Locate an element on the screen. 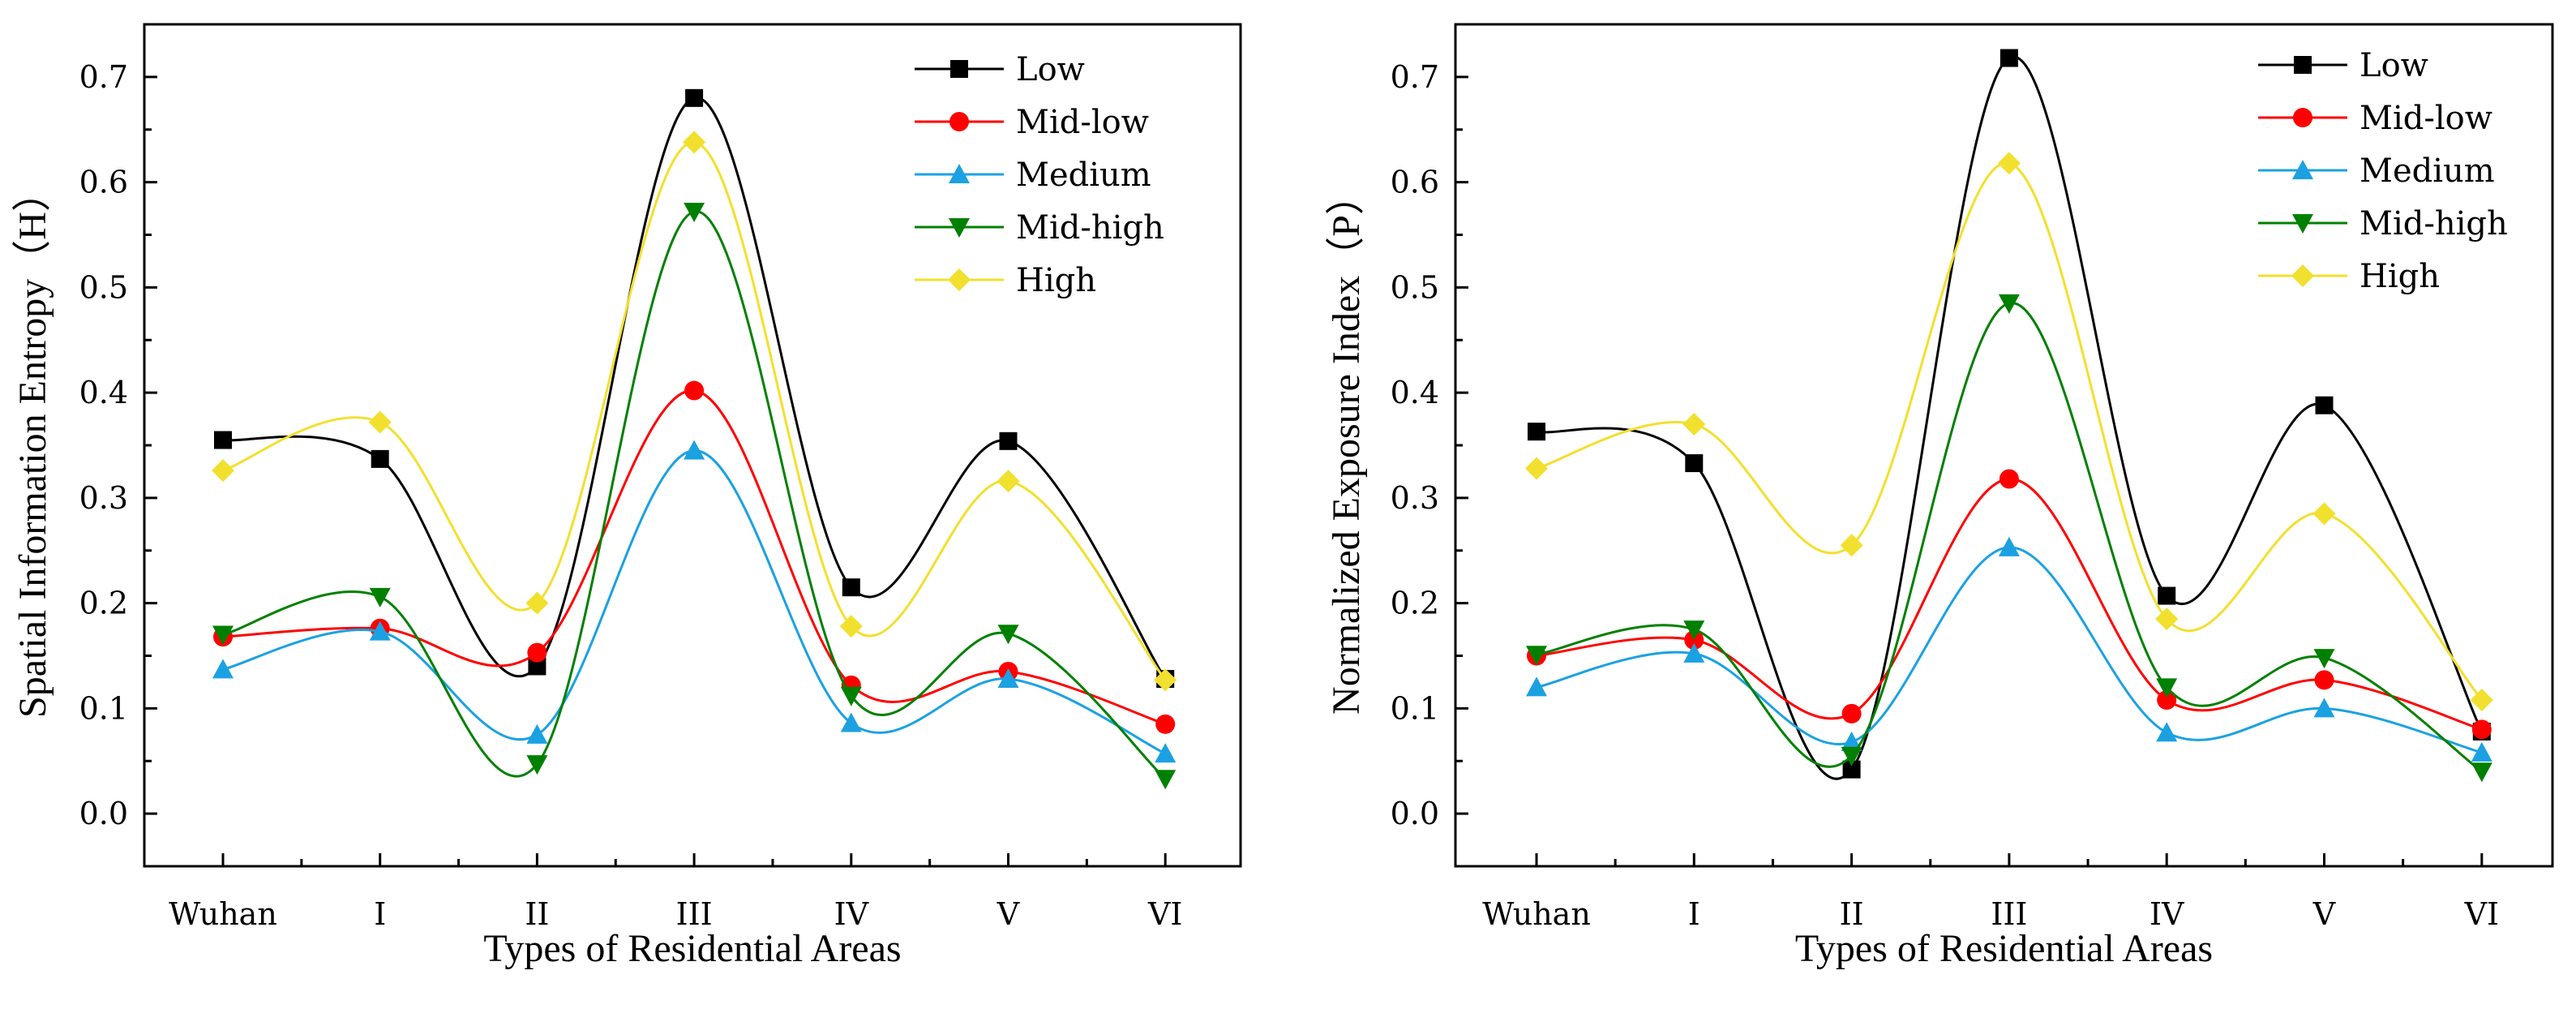 This screenshot has height=1009, width=2576. y-axis-title: Spatial Information Entropy（H） is located at coordinates (32, 445).